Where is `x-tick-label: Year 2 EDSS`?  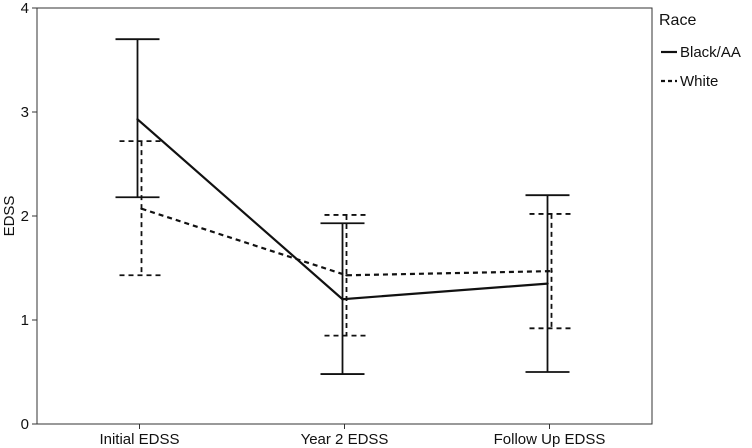 x-tick-label: Year 2 EDSS is located at coordinates (345, 439).